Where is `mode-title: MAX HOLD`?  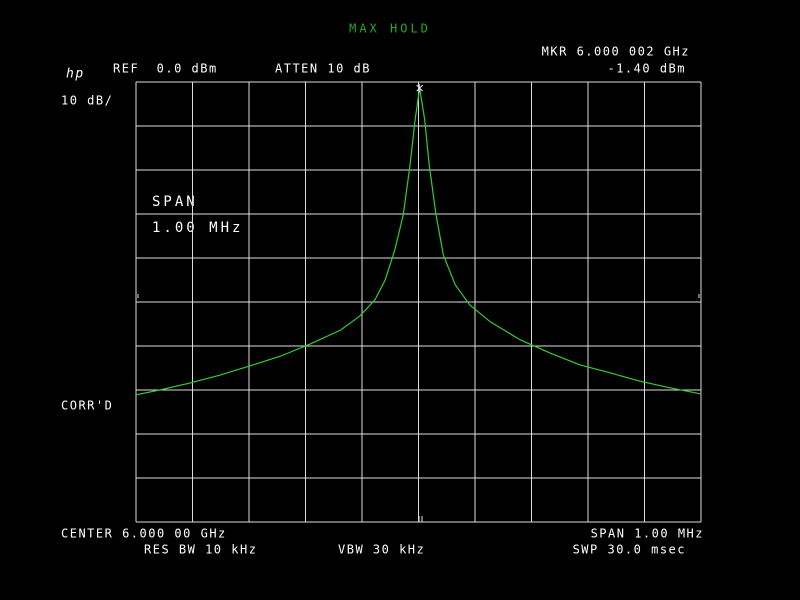 mode-title: MAX HOLD is located at coordinates (390, 29).